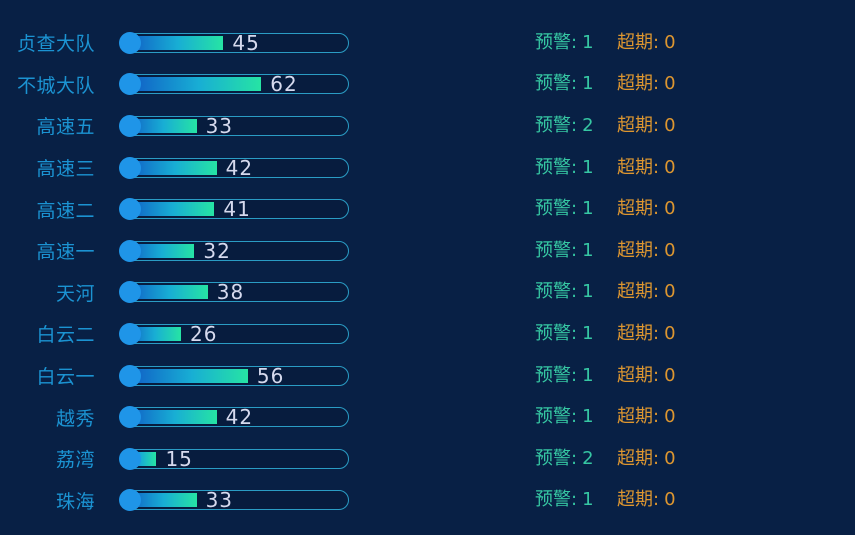  Describe the element at coordinates (65, 210) in the screenshot. I see `row-label: 高速二` at that location.